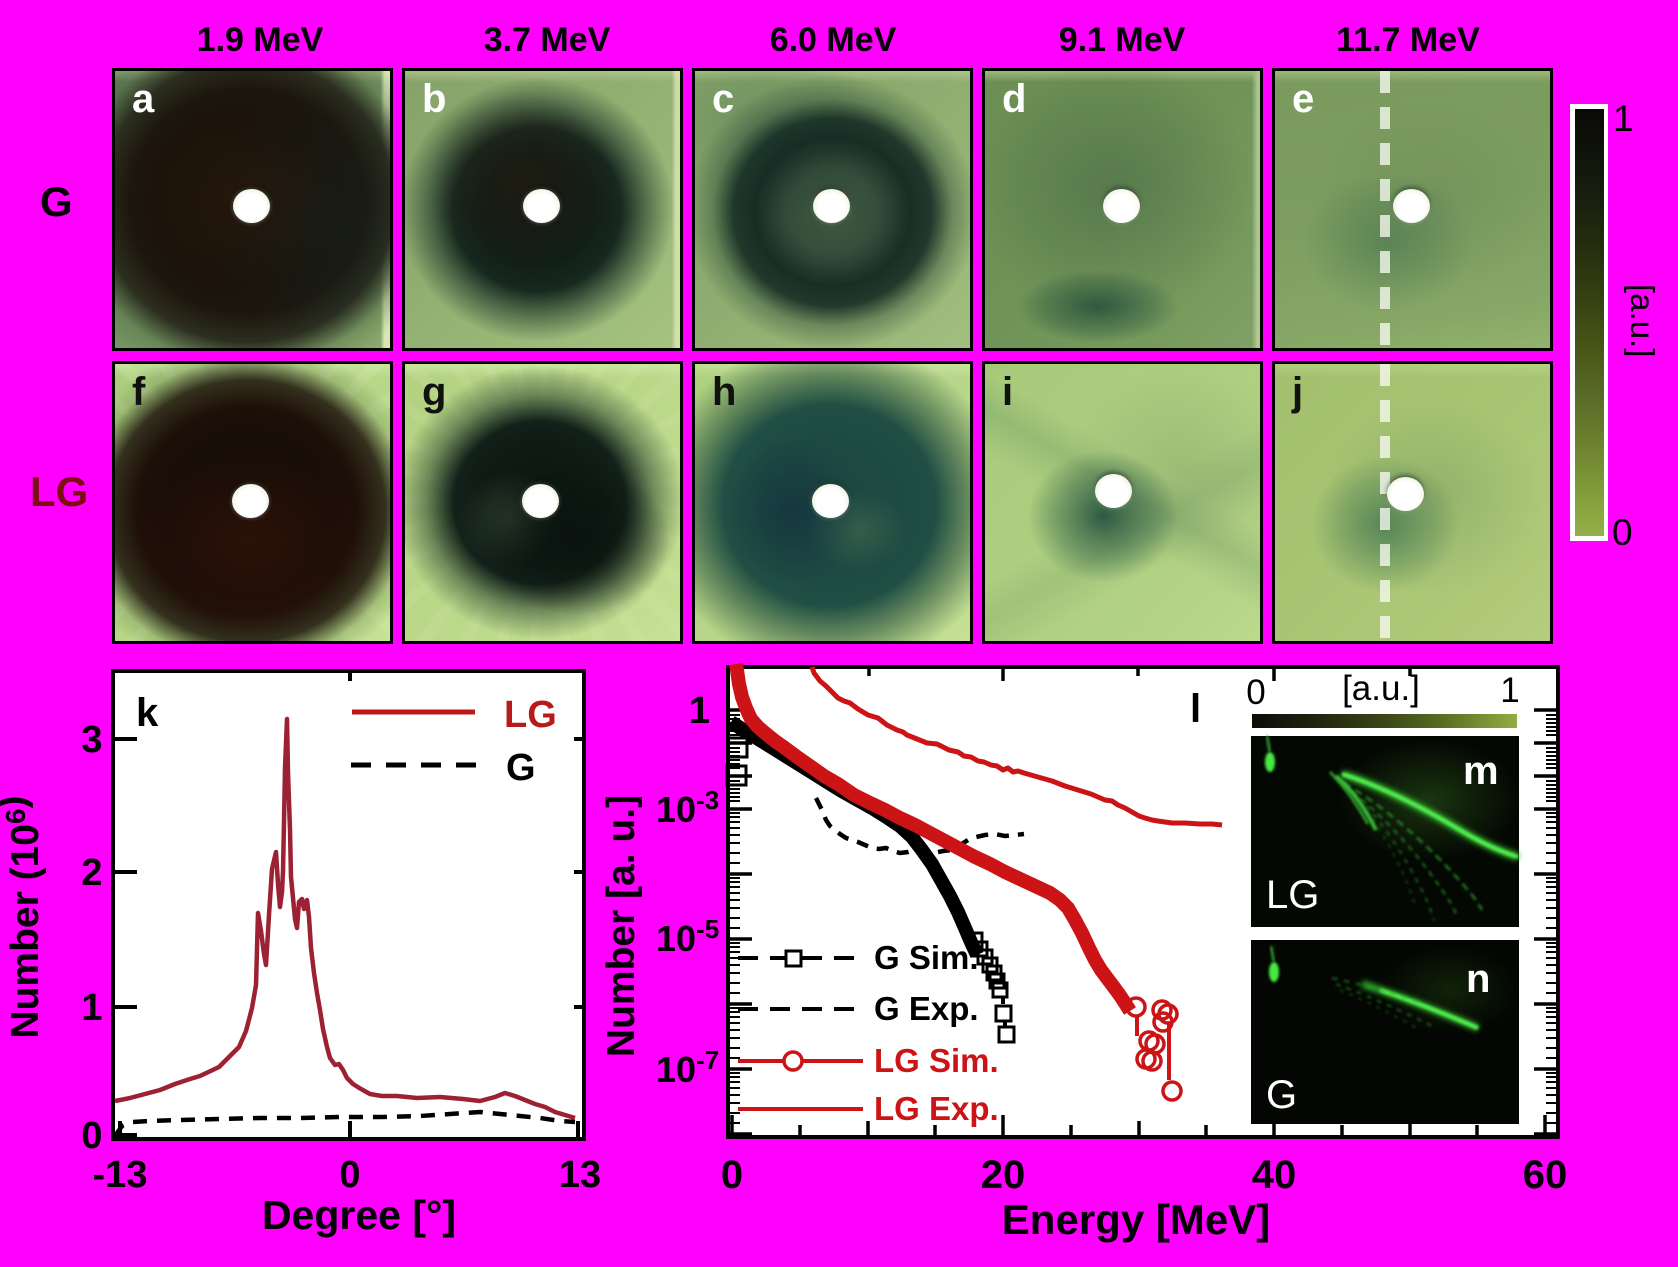  What do you see at coordinates (926, 1008) in the screenshot?
I see `svg-text: G Exp.` at bounding box center [926, 1008].